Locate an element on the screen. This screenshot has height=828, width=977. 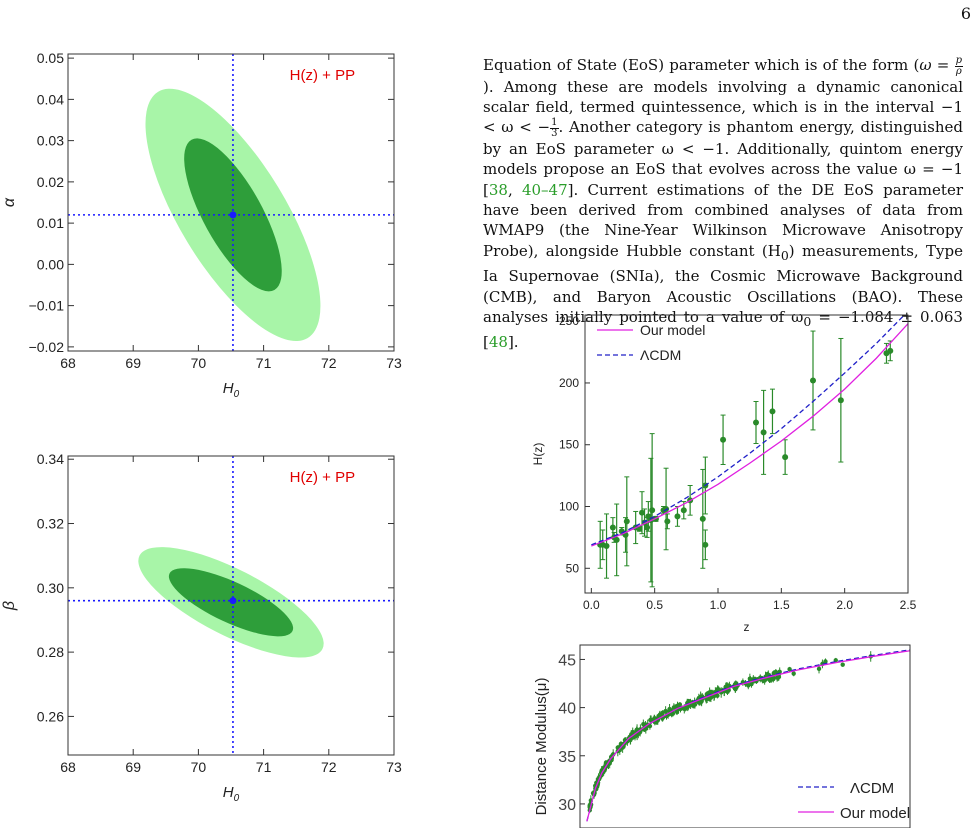
citation-link: 38 is located at coordinates (498, 189).